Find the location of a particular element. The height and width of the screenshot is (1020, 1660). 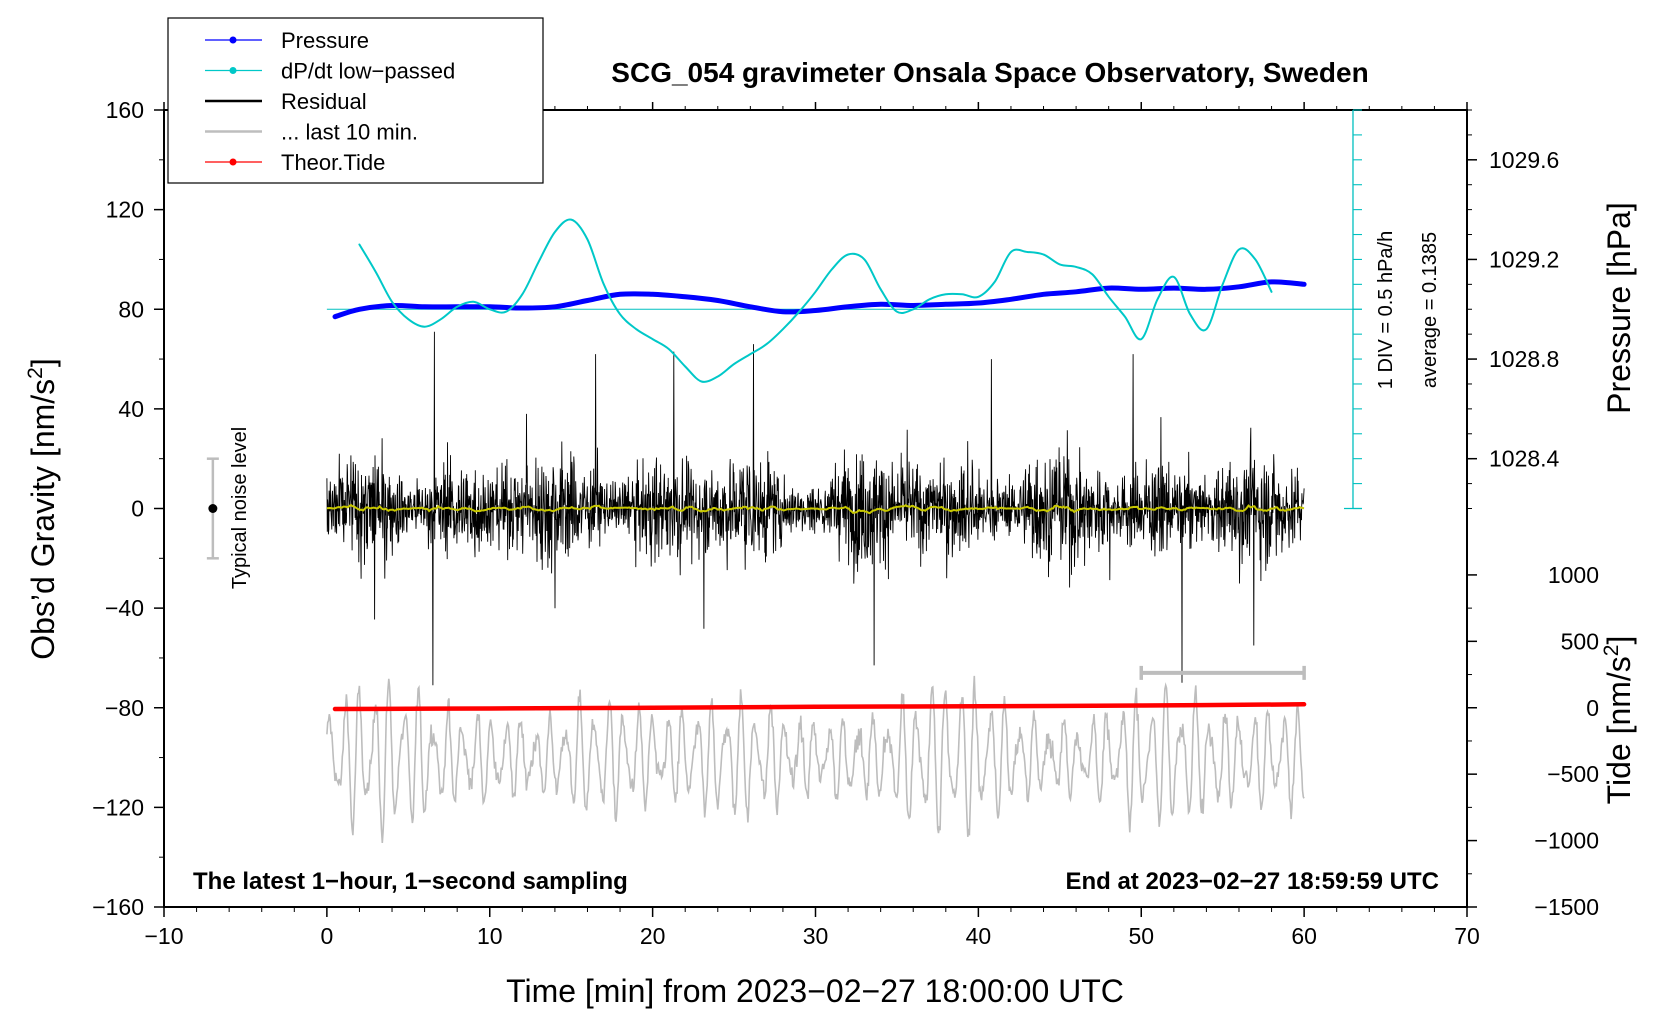

legend-label: Residual is located at coordinates (324, 101).